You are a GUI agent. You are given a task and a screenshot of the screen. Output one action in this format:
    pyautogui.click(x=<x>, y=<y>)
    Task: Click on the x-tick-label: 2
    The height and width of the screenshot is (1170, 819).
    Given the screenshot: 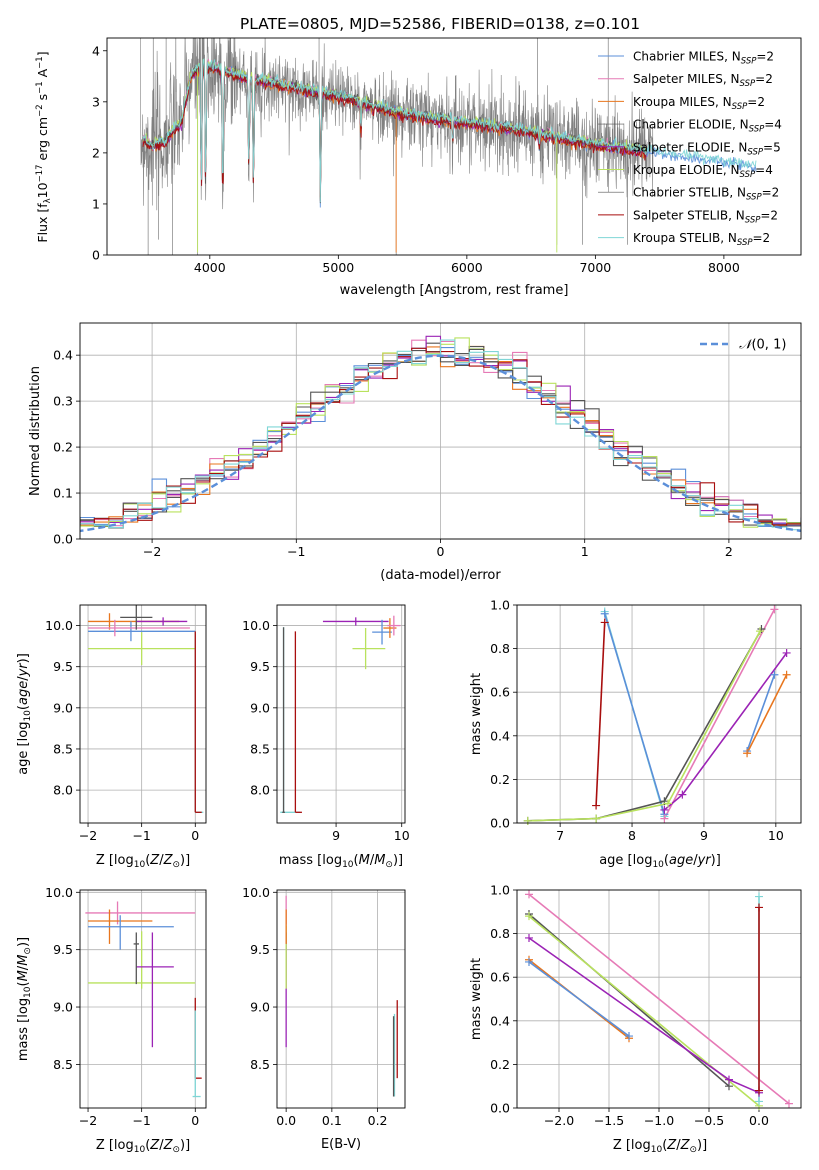 What is the action you would take?
    pyautogui.click(x=729, y=551)
    